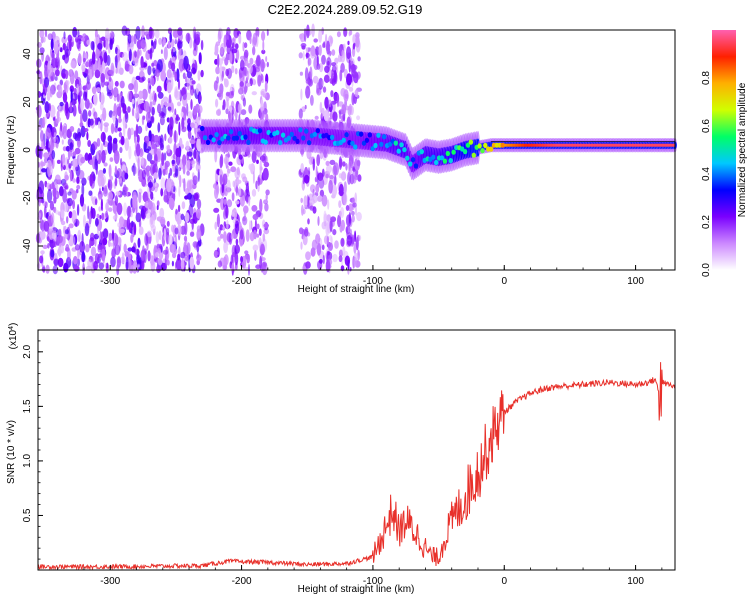 This screenshot has width=750, height=600. I want to click on x-tick-label: 100, so click(635, 581).